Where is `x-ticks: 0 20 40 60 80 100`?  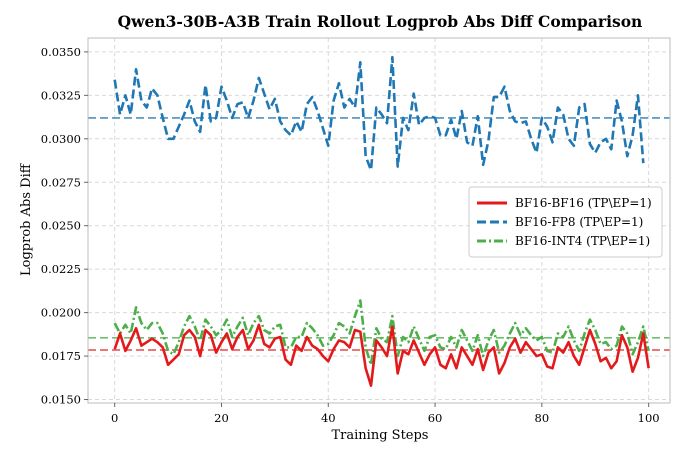 x-ticks: 0 20 40 60 80 100 is located at coordinates (385, 414).